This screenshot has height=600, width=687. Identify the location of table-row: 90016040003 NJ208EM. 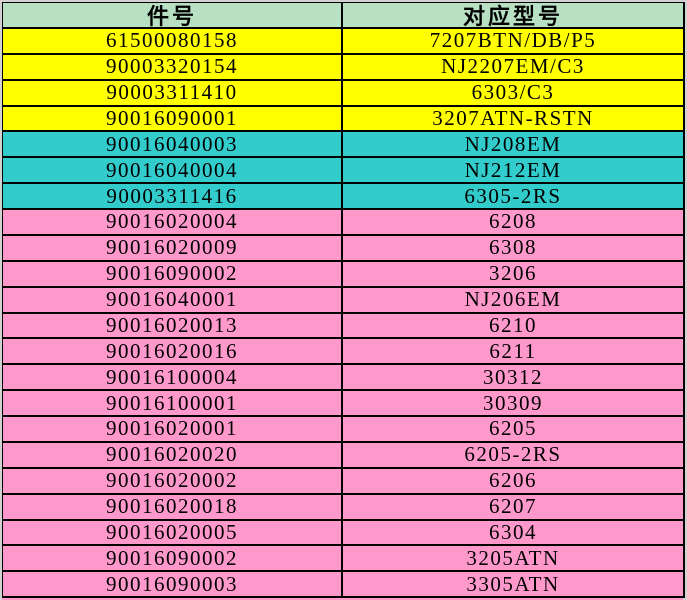
(343, 143).